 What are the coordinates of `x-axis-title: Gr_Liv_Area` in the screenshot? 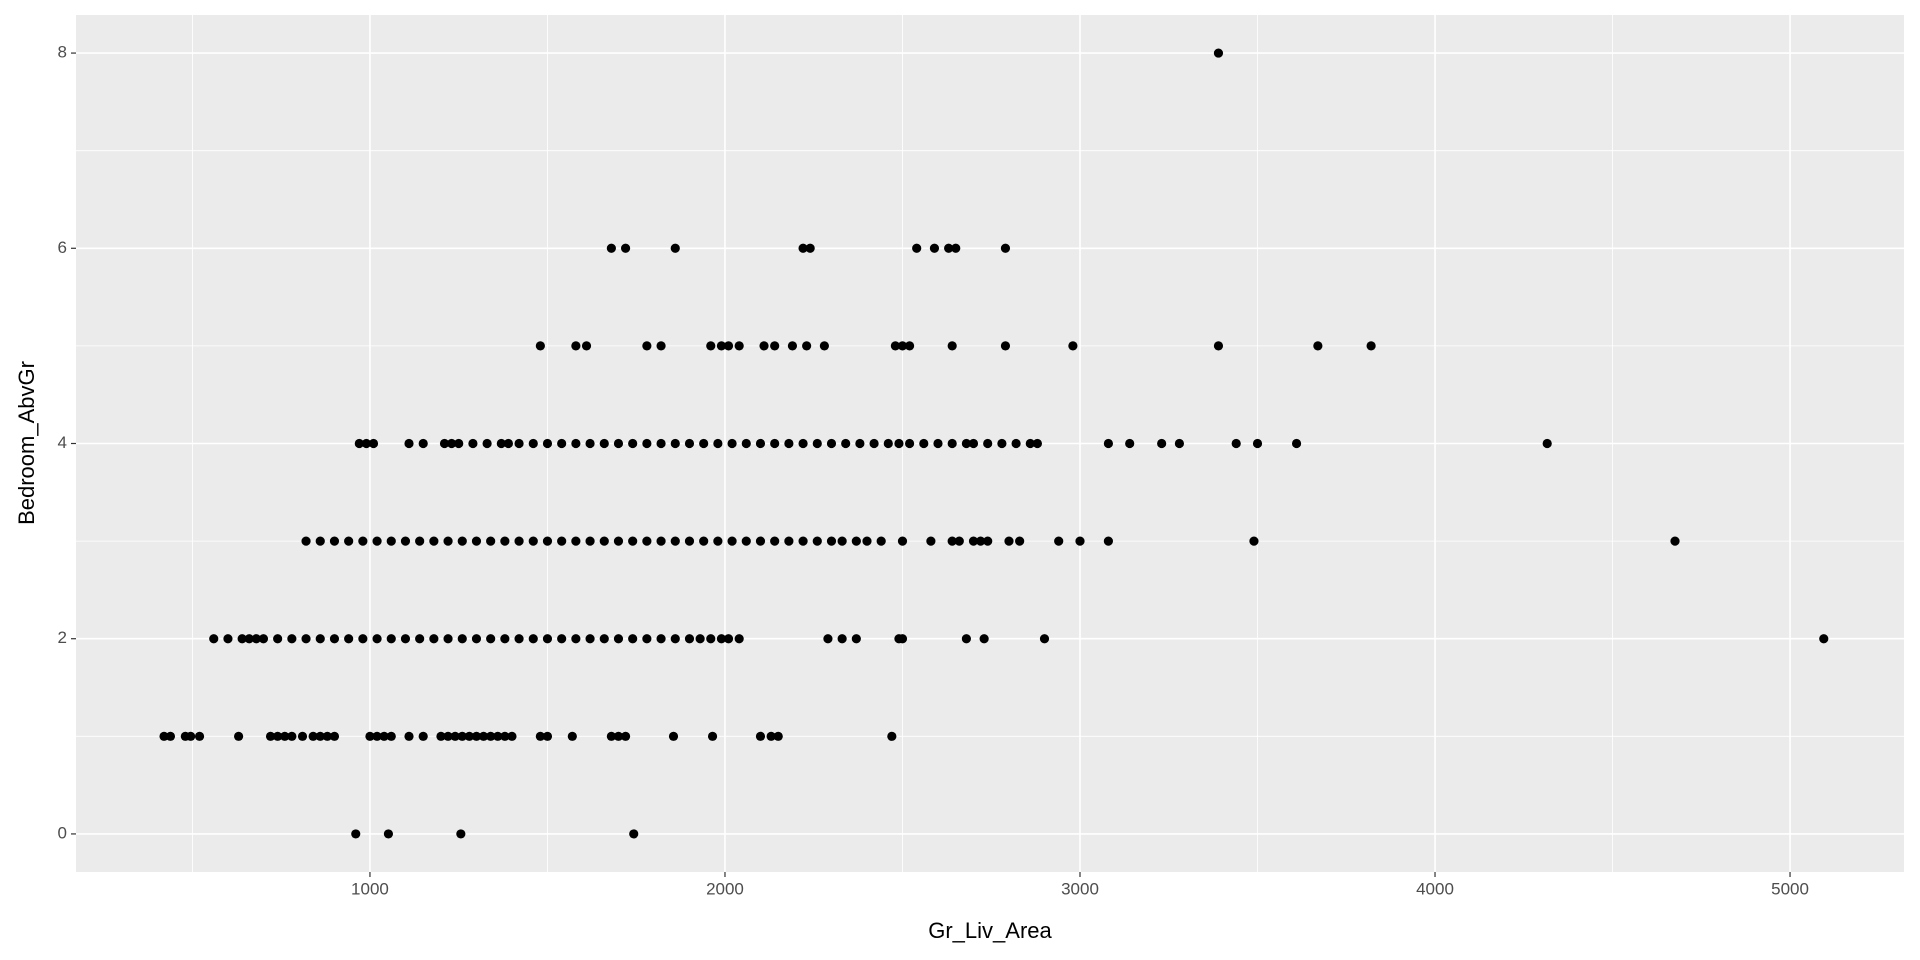 It's located at (990, 930).